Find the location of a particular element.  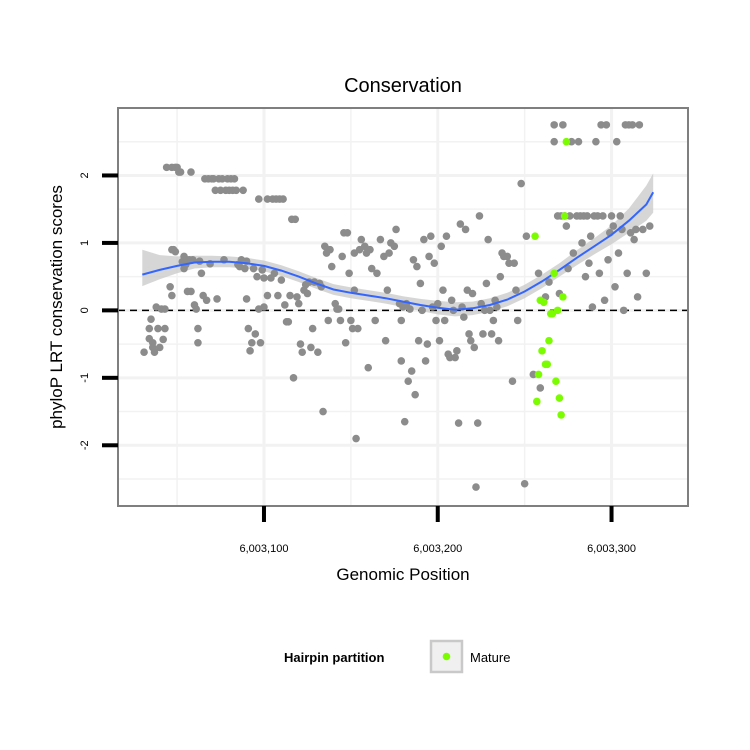

loess-line is located at coordinates (398, 251).